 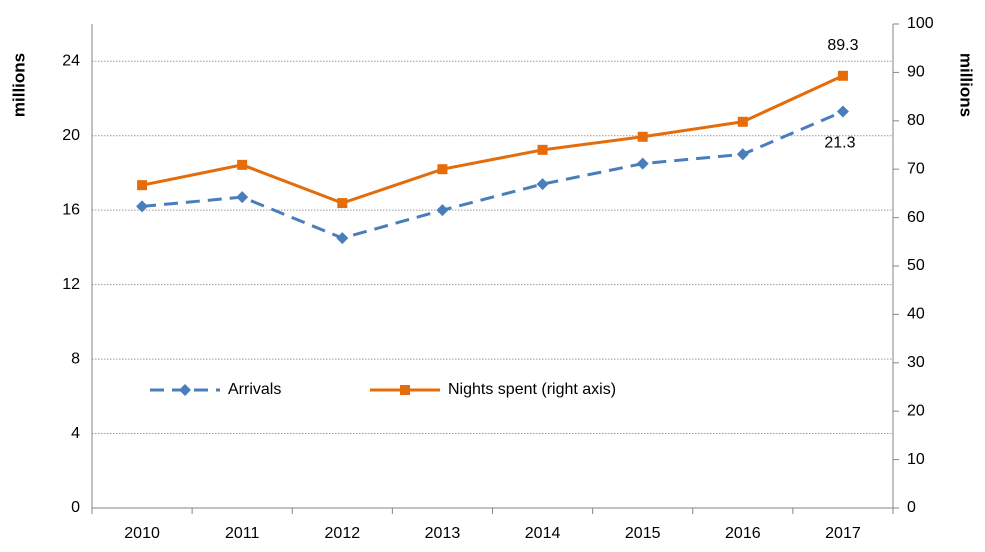 What do you see at coordinates (71, 60) in the screenshot?
I see `y-tick-label: 24` at bounding box center [71, 60].